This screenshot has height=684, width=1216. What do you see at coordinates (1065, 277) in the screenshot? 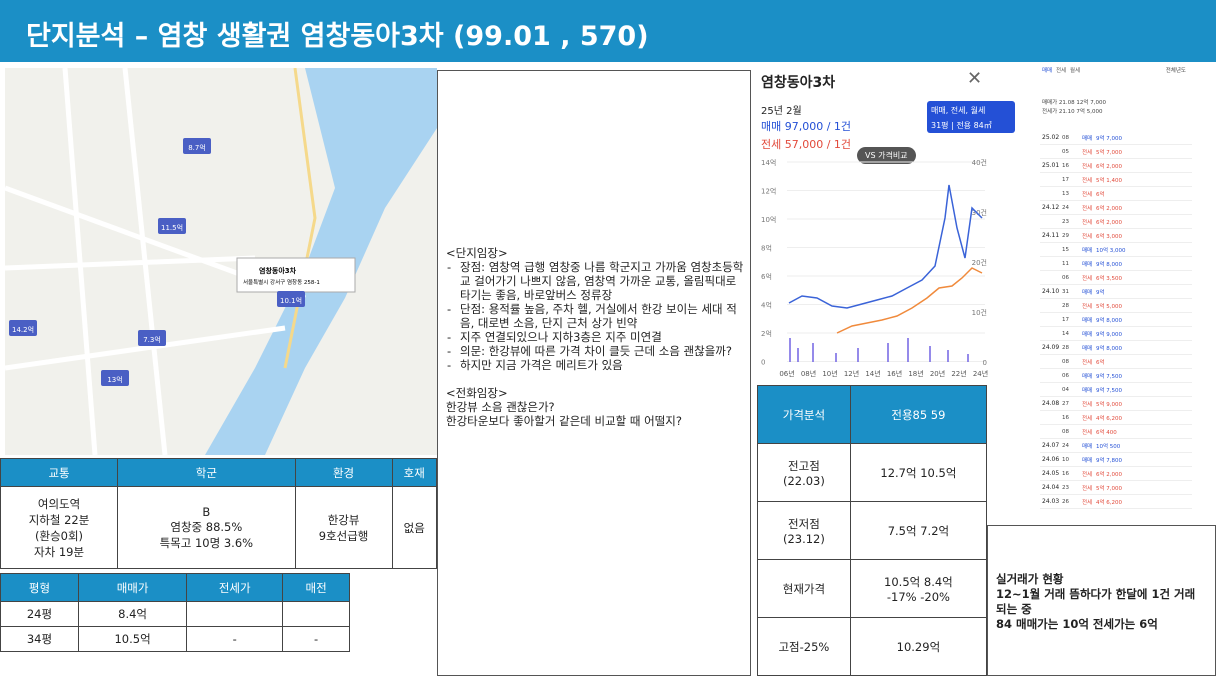
I see `tx-day: 06` at bounding box center [1065, 277].